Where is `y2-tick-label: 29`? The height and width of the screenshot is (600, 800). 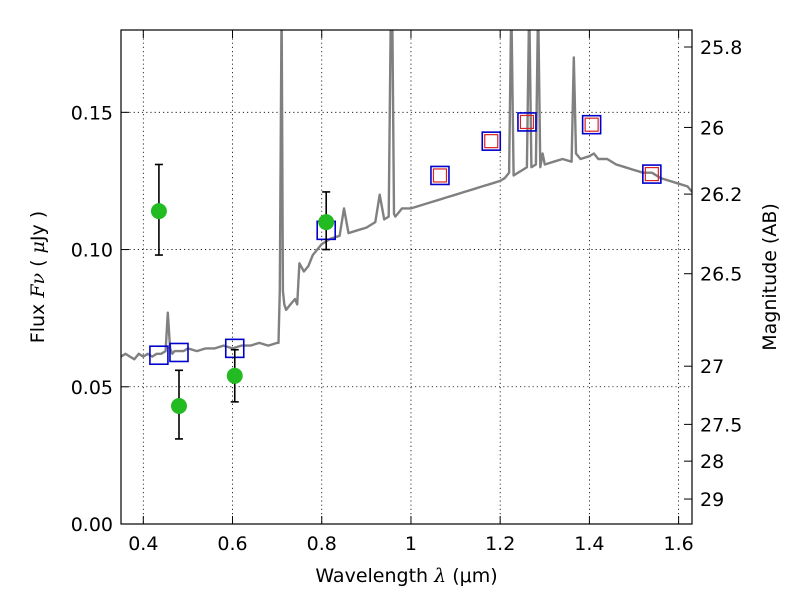 y2-tick-label: 29 is located at coordinates (712, 500).